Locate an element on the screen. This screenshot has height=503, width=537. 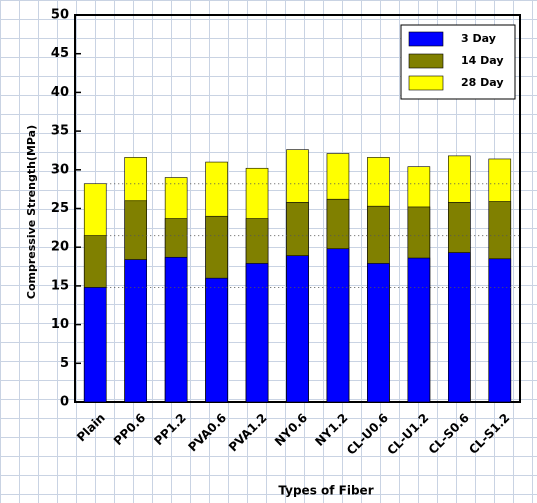
y-tick-label: 40 is located at coordinates (60, 92).